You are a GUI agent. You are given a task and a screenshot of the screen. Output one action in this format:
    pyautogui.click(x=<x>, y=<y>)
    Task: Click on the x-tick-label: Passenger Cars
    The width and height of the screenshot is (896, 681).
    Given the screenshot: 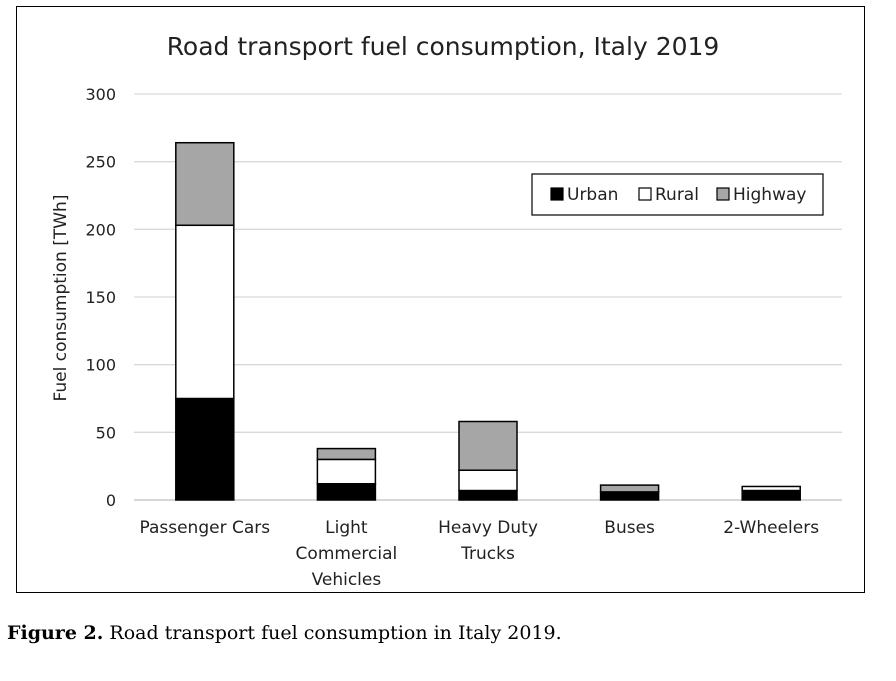 What is the action you would take?
    pyautogui.click(x=204, y=528)
    